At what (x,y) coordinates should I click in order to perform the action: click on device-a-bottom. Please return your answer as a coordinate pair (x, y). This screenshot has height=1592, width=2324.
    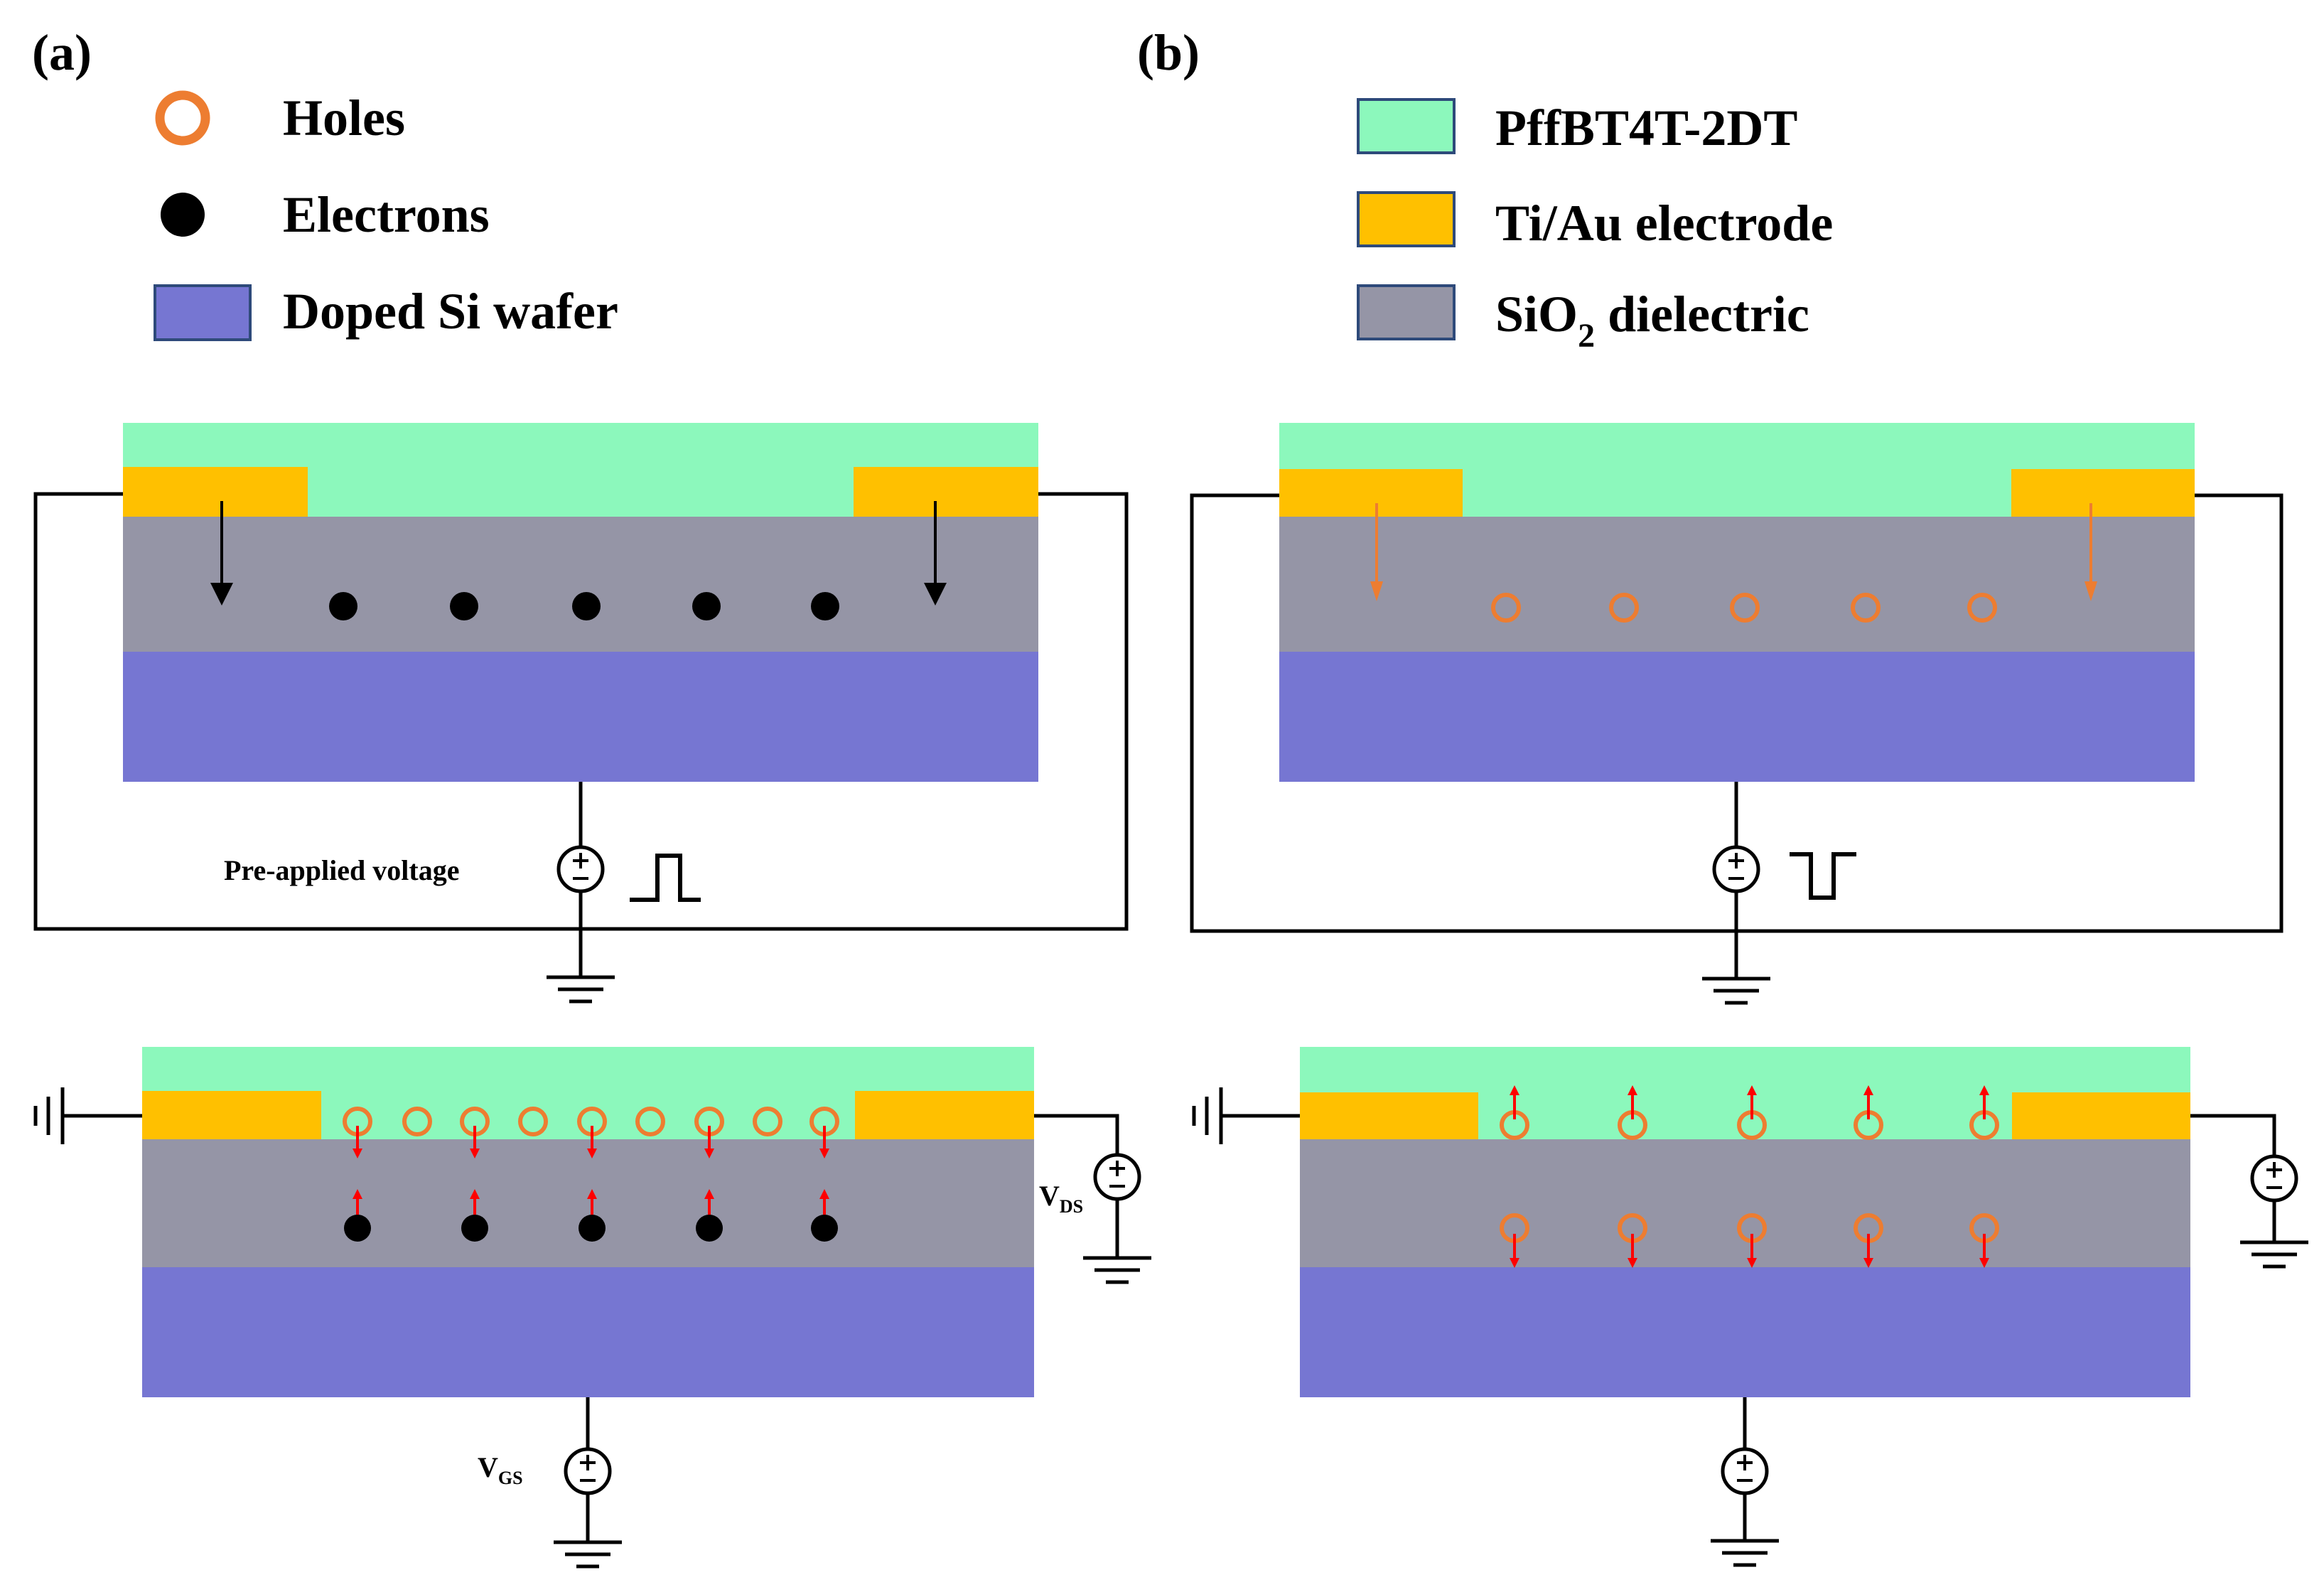
    Looking at the image, I should click on (588, 1222).